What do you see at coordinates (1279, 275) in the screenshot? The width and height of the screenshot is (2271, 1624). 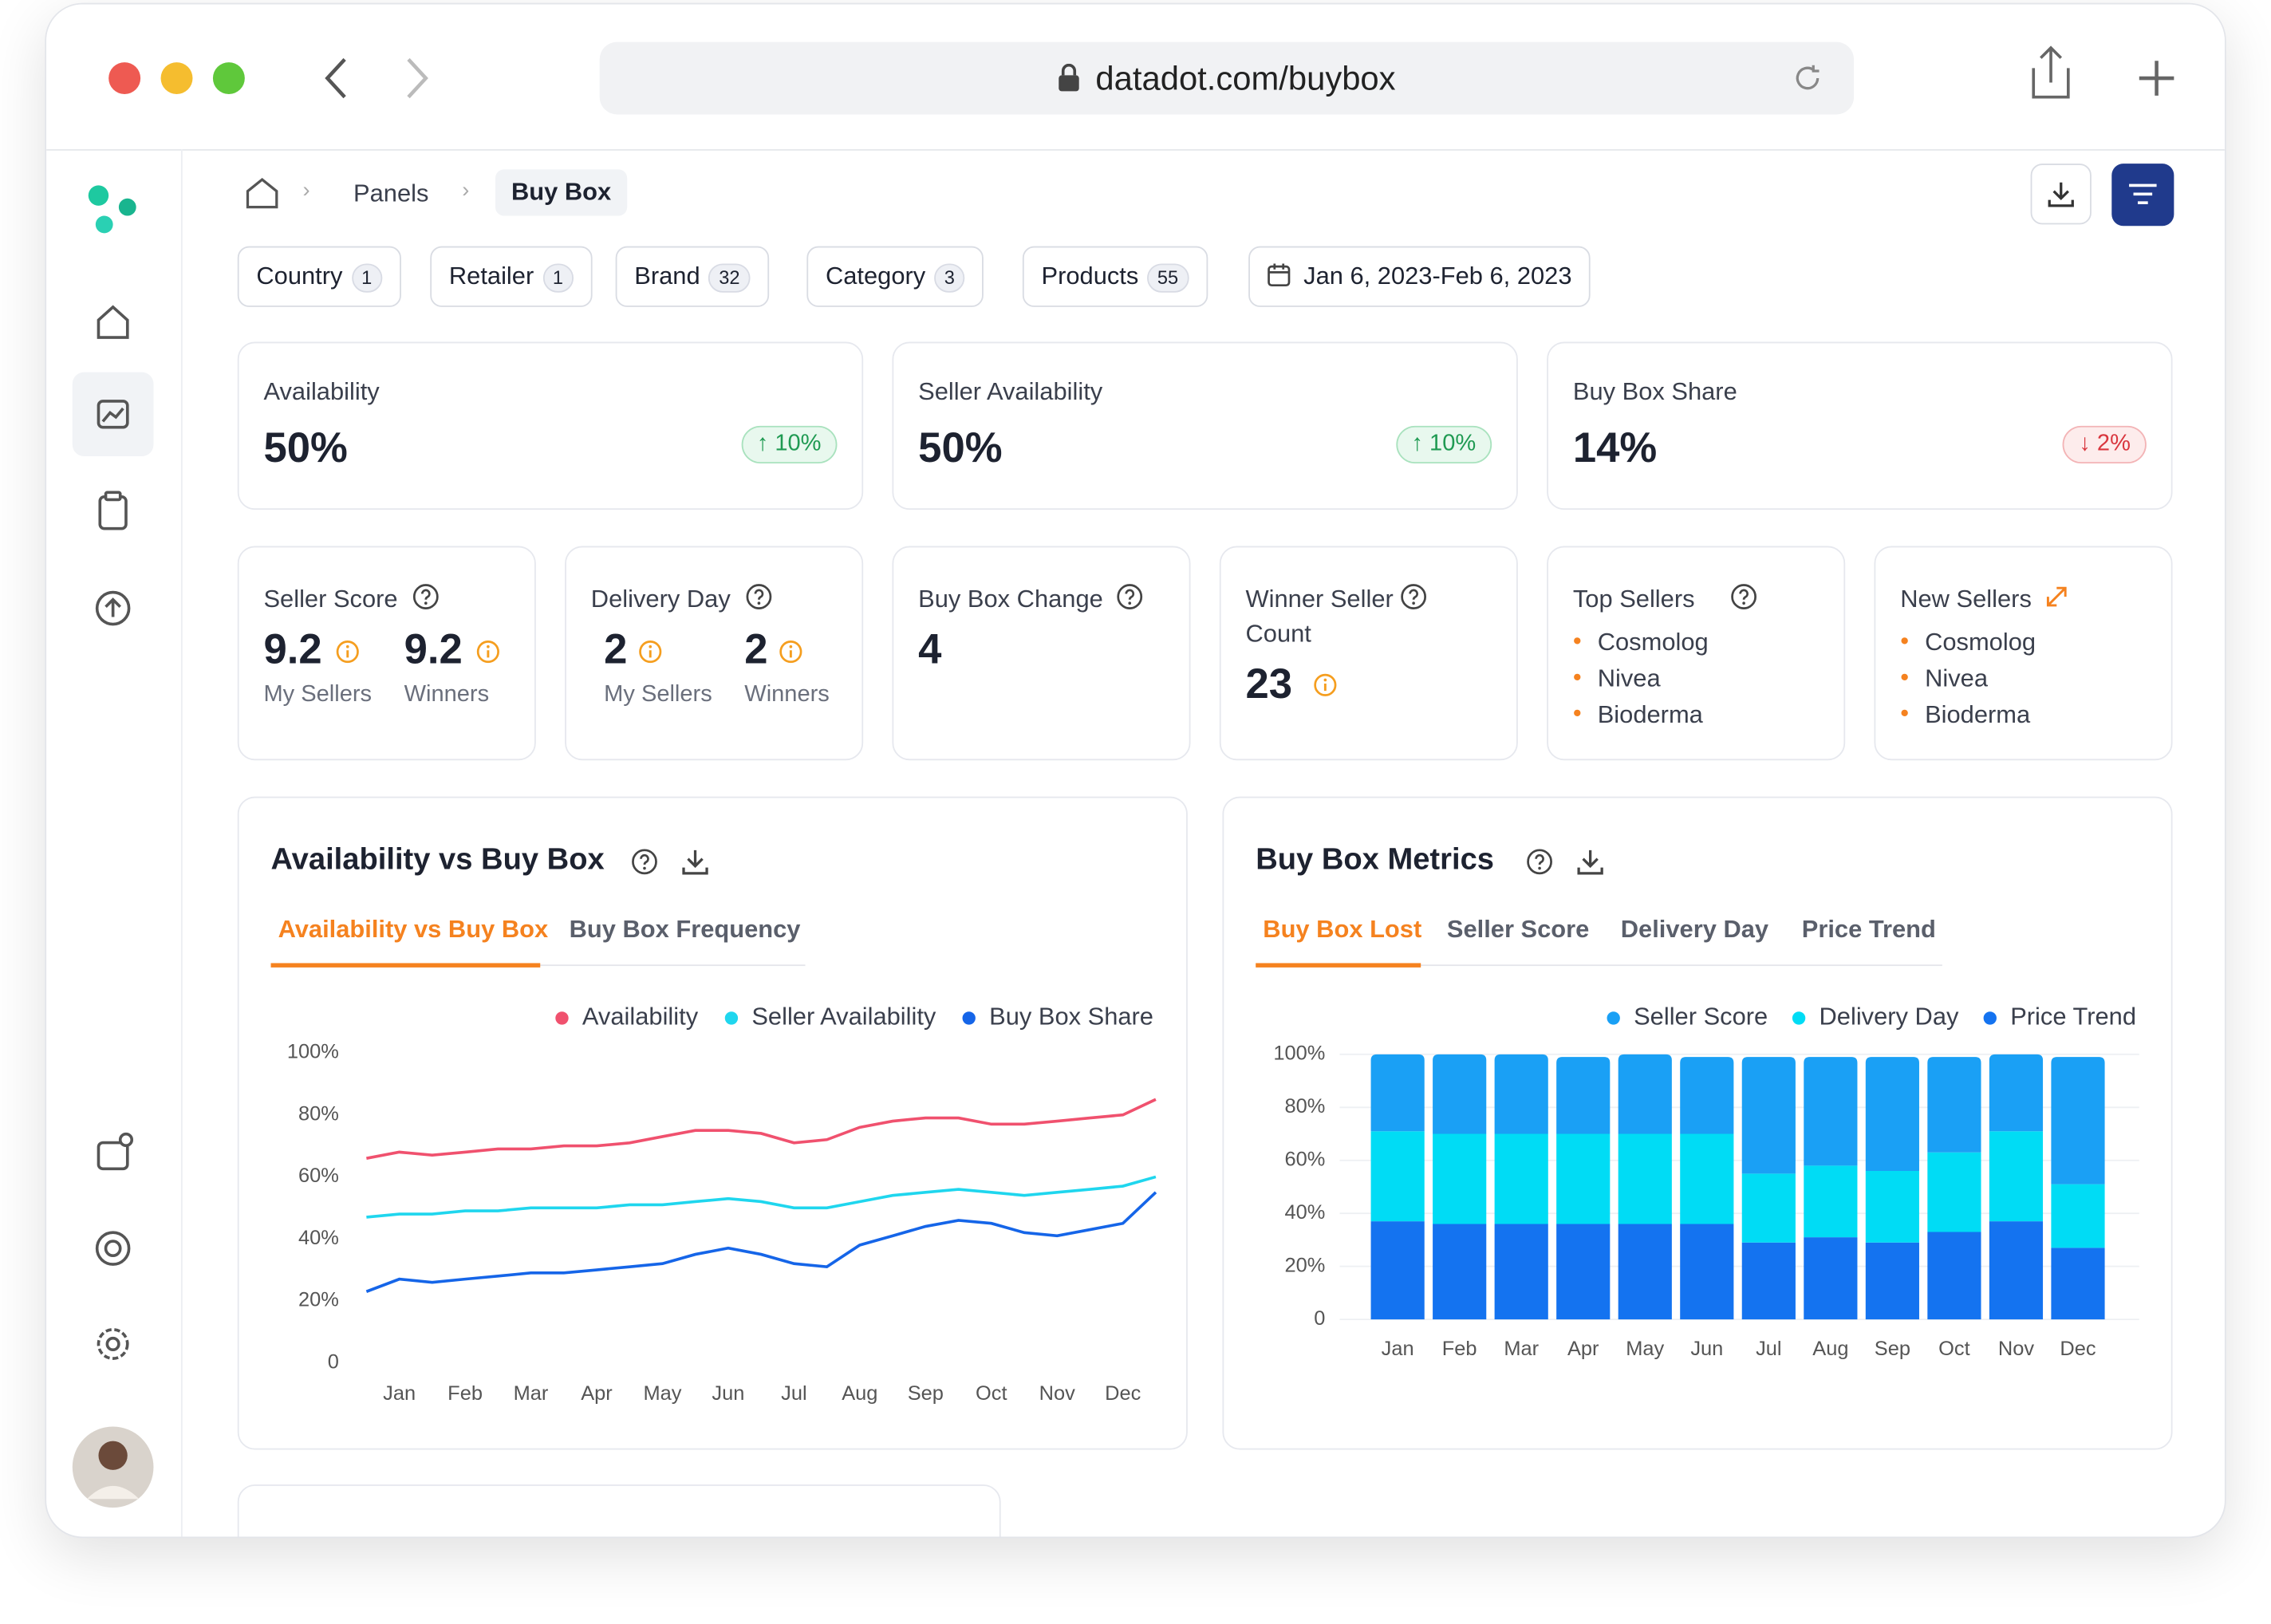 I see `calendar-icon` at bounding box center [1279, 275].